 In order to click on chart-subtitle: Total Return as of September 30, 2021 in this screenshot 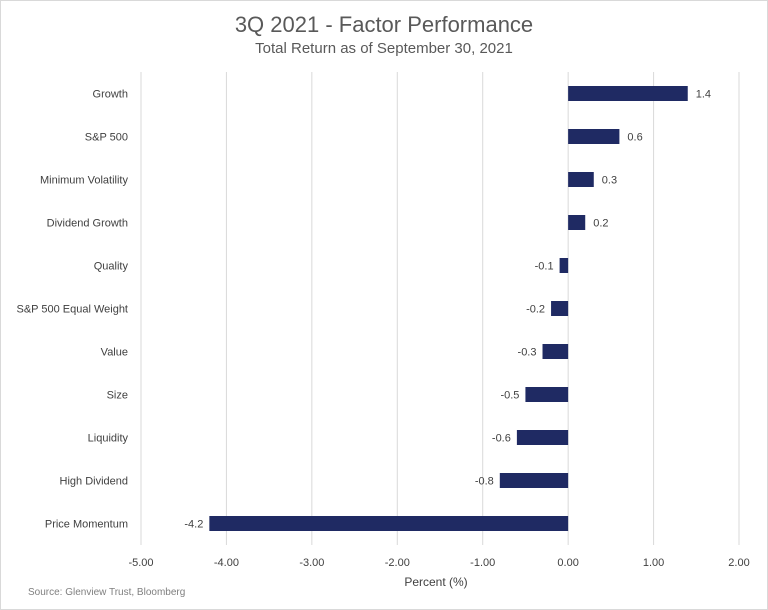, I will do `click(384, 48)`.